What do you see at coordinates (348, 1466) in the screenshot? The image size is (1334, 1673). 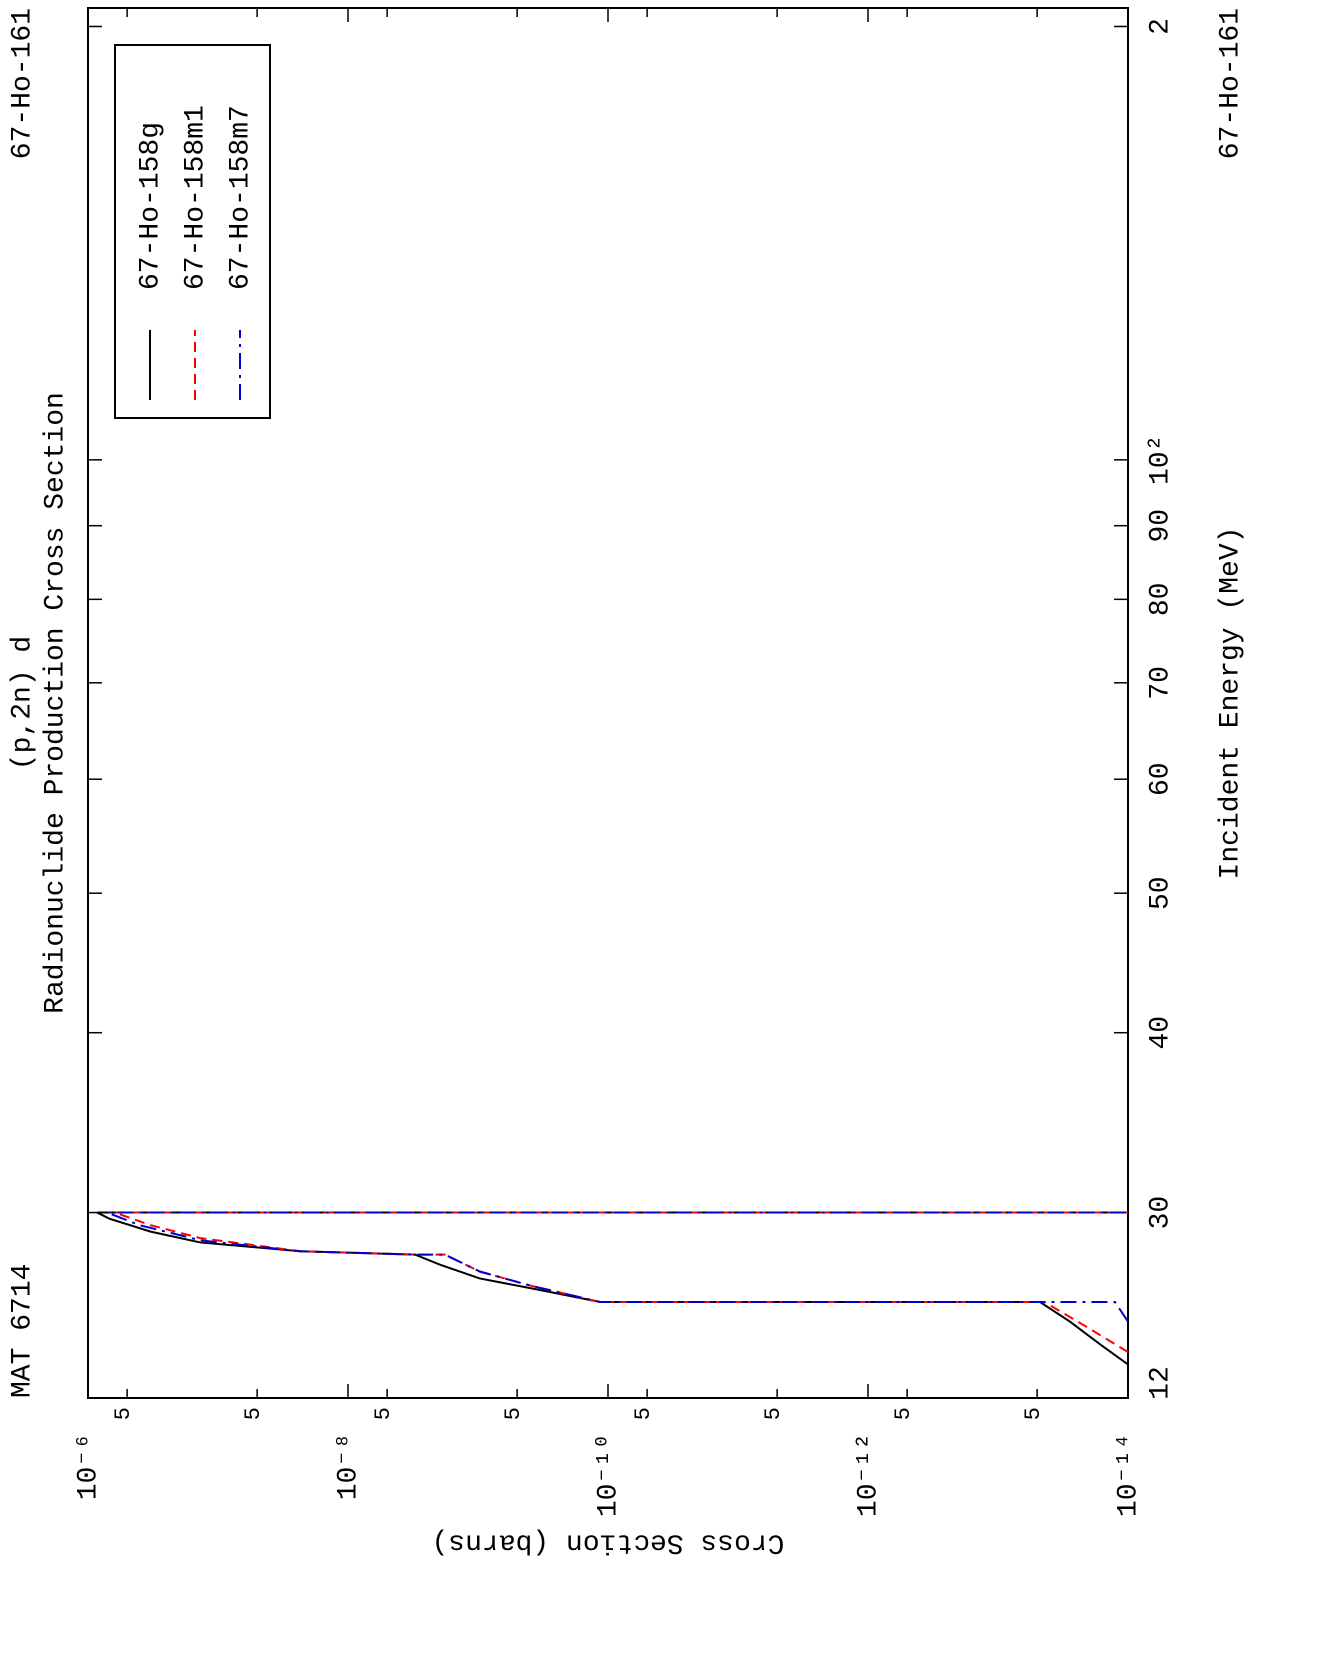 I see `y-tick-label: 10⁻⁸` at bounding box center [348, 1466].